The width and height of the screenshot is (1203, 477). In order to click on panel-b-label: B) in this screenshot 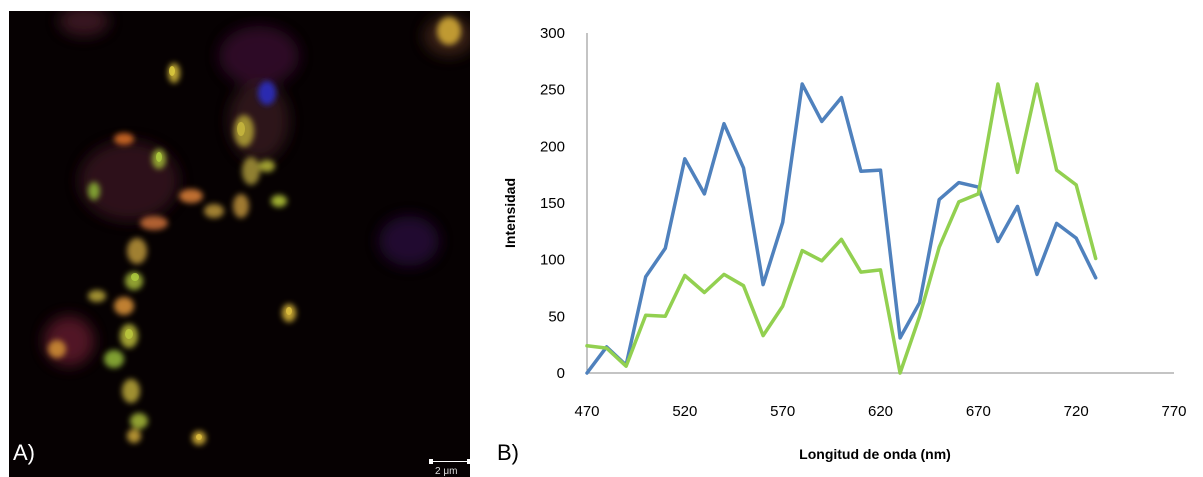, I will do `click(508, 452)`.